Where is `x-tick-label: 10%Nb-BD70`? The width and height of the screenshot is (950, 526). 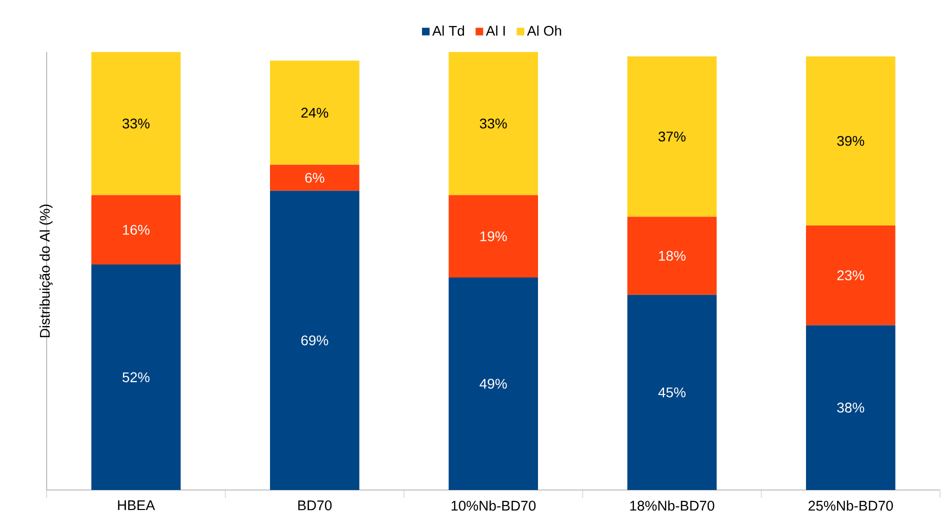 x-tick-label: 10%Nb-BD70 is located at coordinates (494, 505).